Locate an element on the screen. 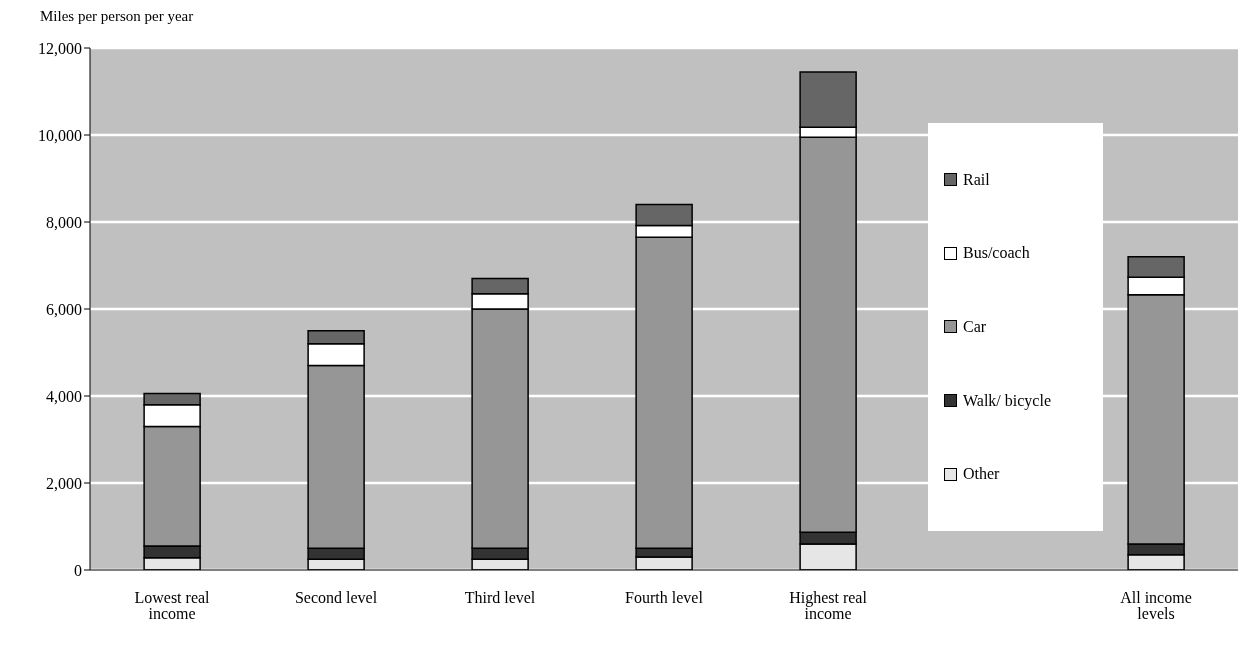 Image resolution: width=1254 pixels, height=648 pixels. x-tick-label: Lowest real income is located at coordinates (172, 606).